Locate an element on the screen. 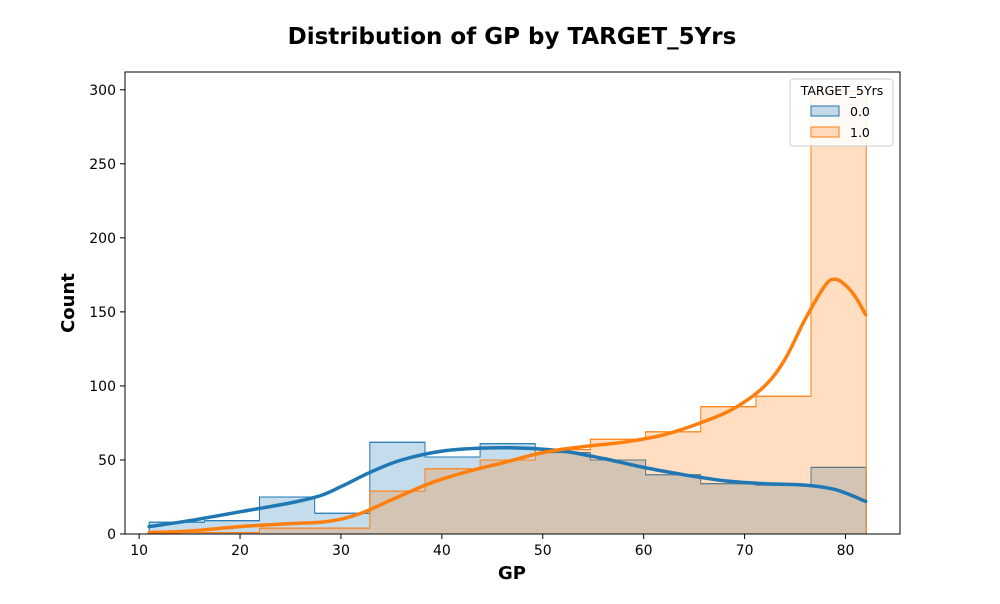 This screenshot has height=604, width=1000. legend-box is located at coordinates (841, 112).